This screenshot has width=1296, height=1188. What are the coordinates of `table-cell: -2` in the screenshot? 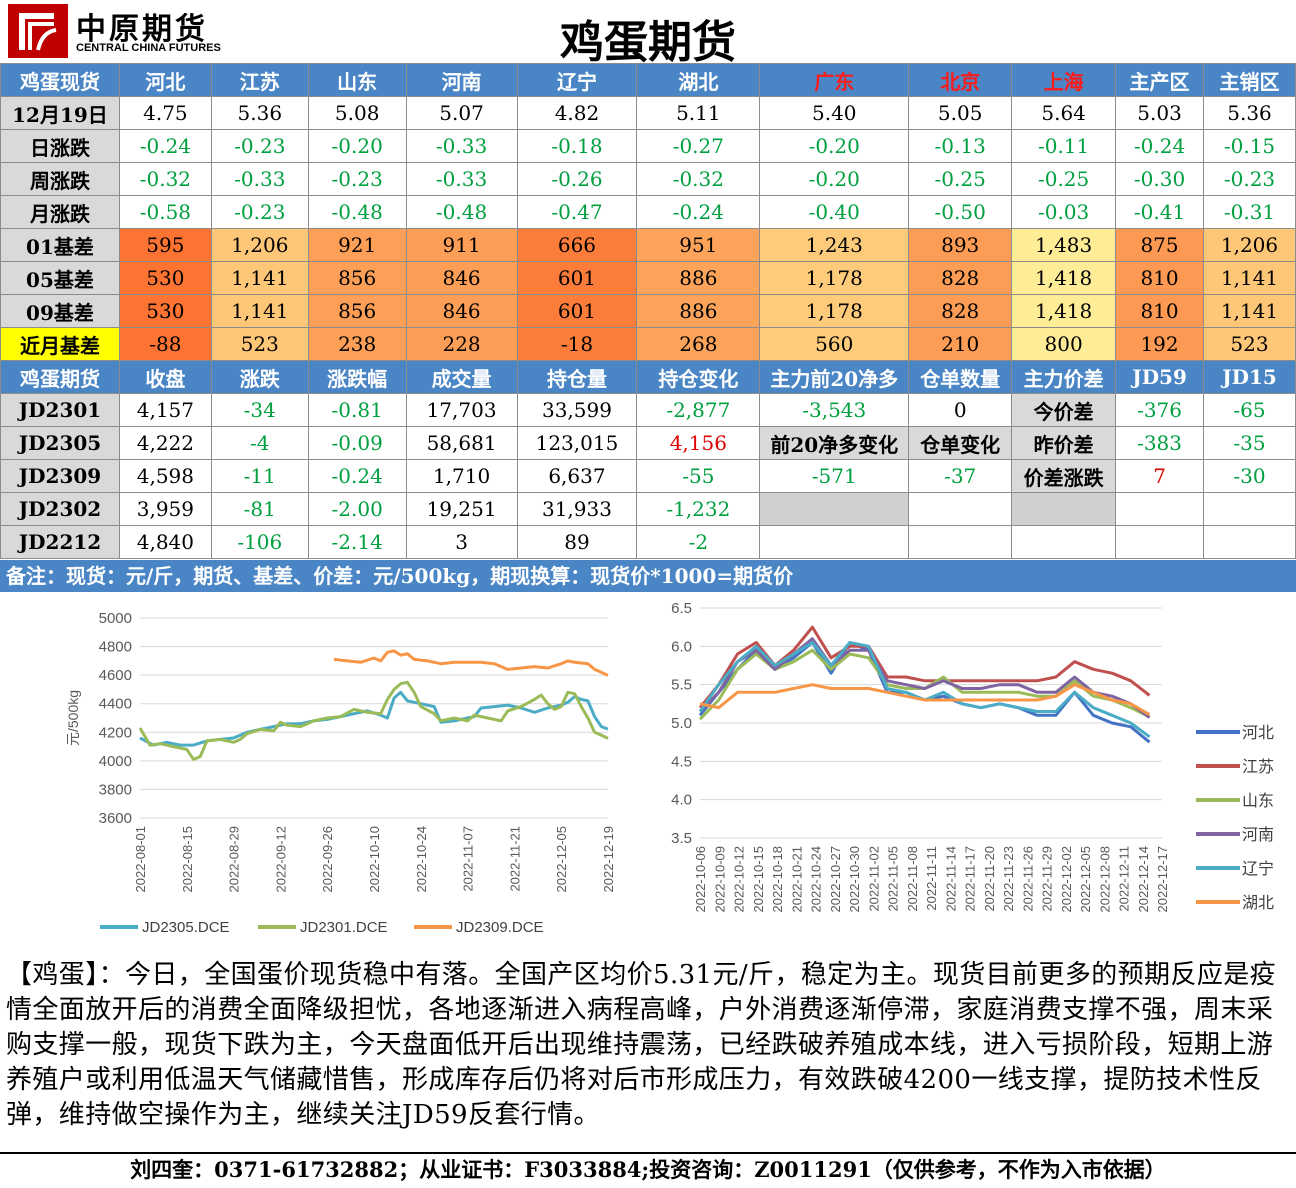 It's located at (698, 542).